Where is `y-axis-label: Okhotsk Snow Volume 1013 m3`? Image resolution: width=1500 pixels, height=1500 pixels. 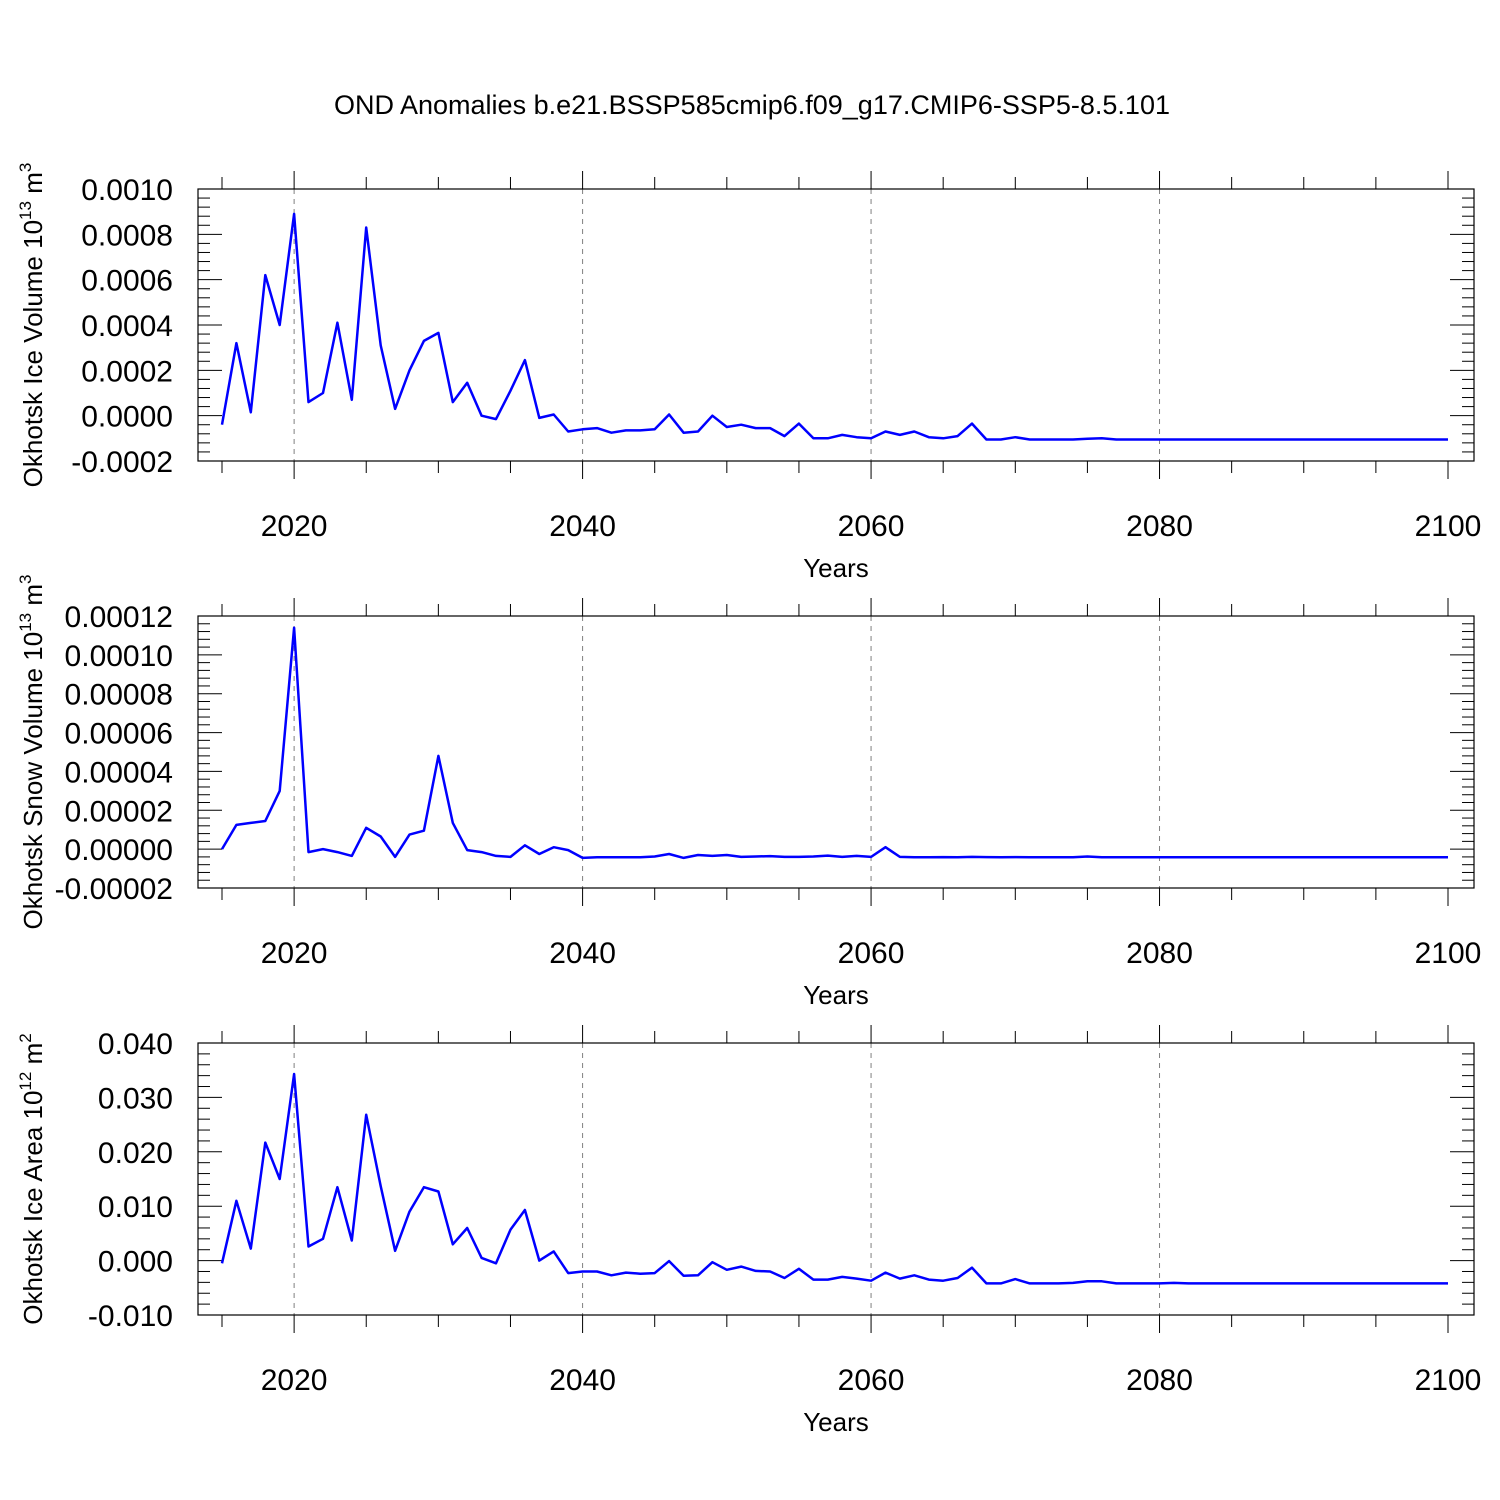
y-axis-label: Okhotsk Snow Volume 1013 m3 is located at coordinates (32, 752).